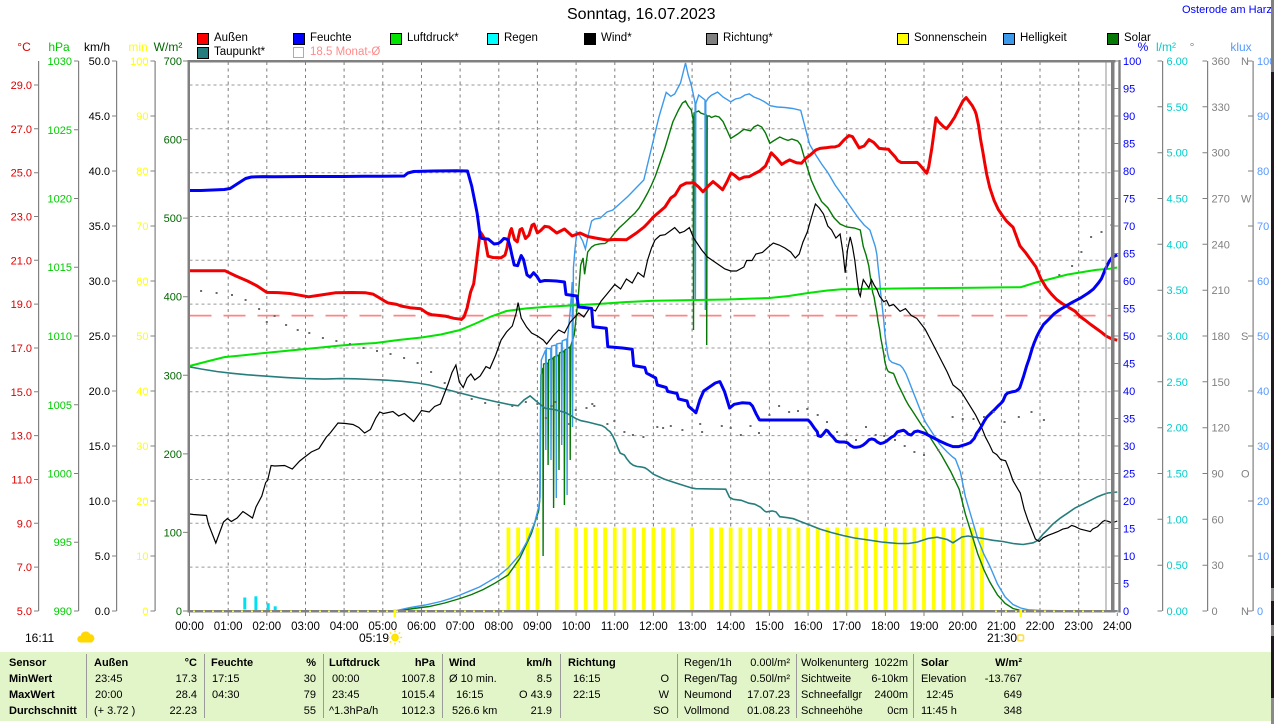  Describe the element at coordinates (137, 47) in the screenshot. I see `svg-text: min` at that location.